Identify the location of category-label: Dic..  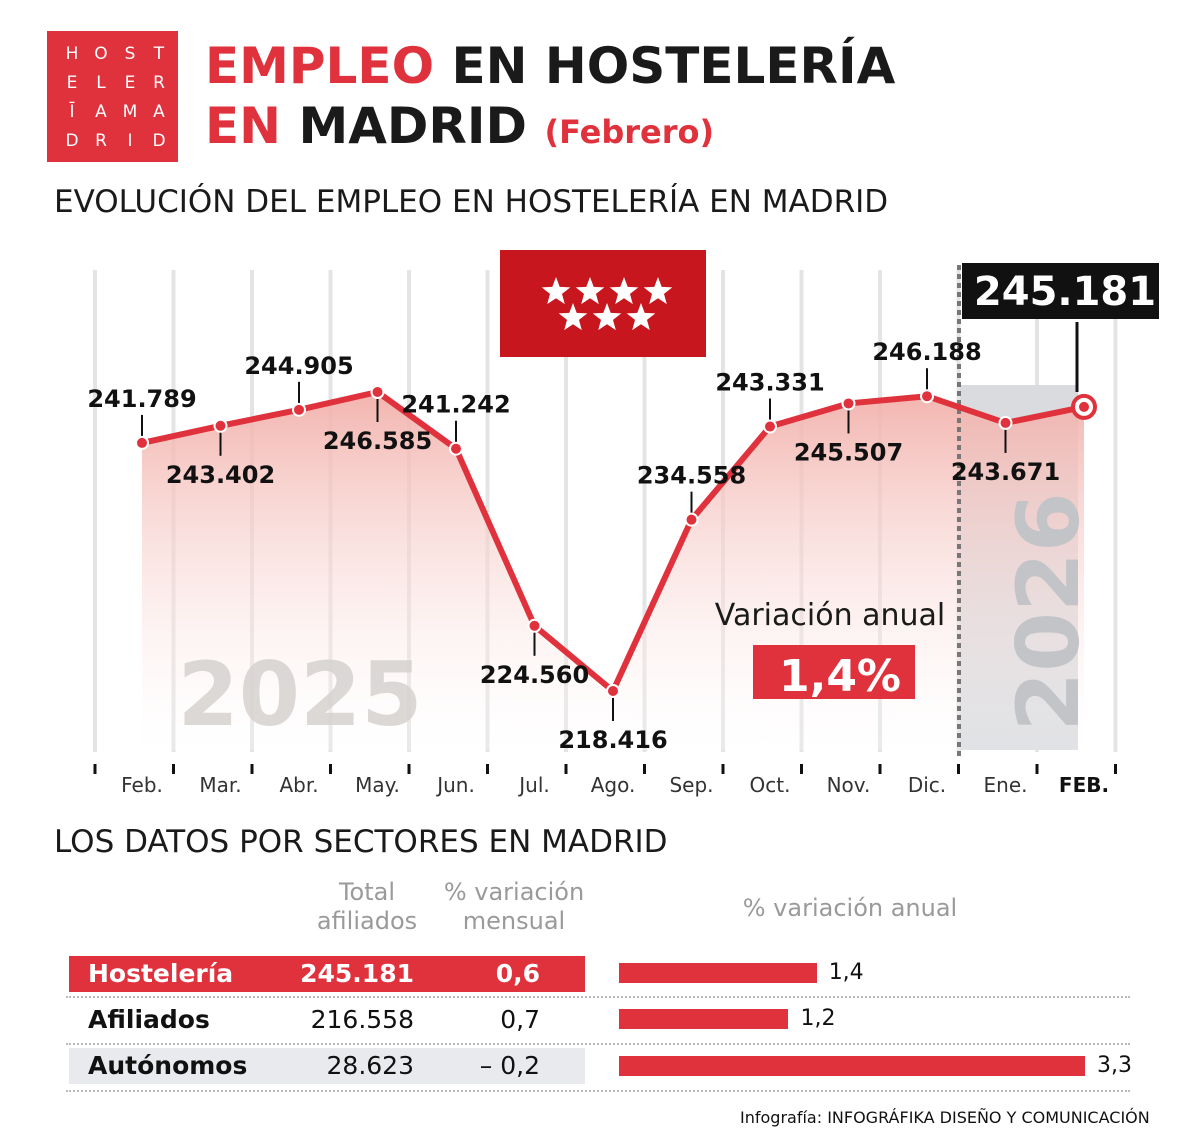
(927, 785).